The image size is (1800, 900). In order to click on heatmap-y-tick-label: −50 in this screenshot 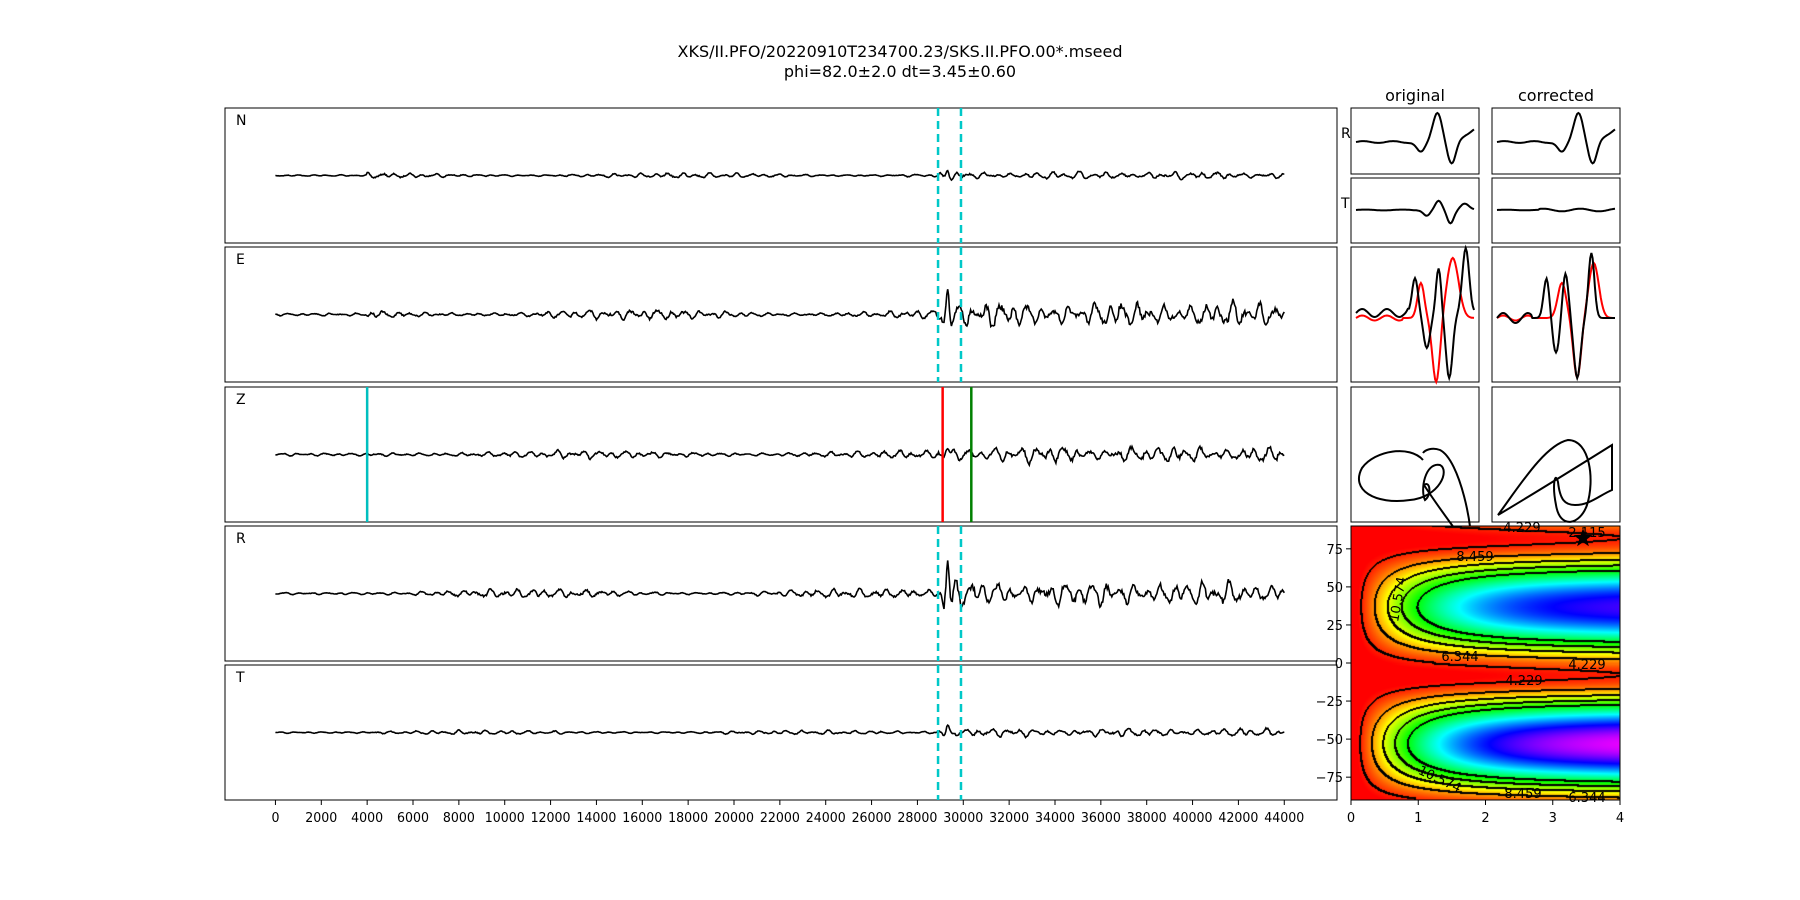, I will do `click(1329, 740)`.